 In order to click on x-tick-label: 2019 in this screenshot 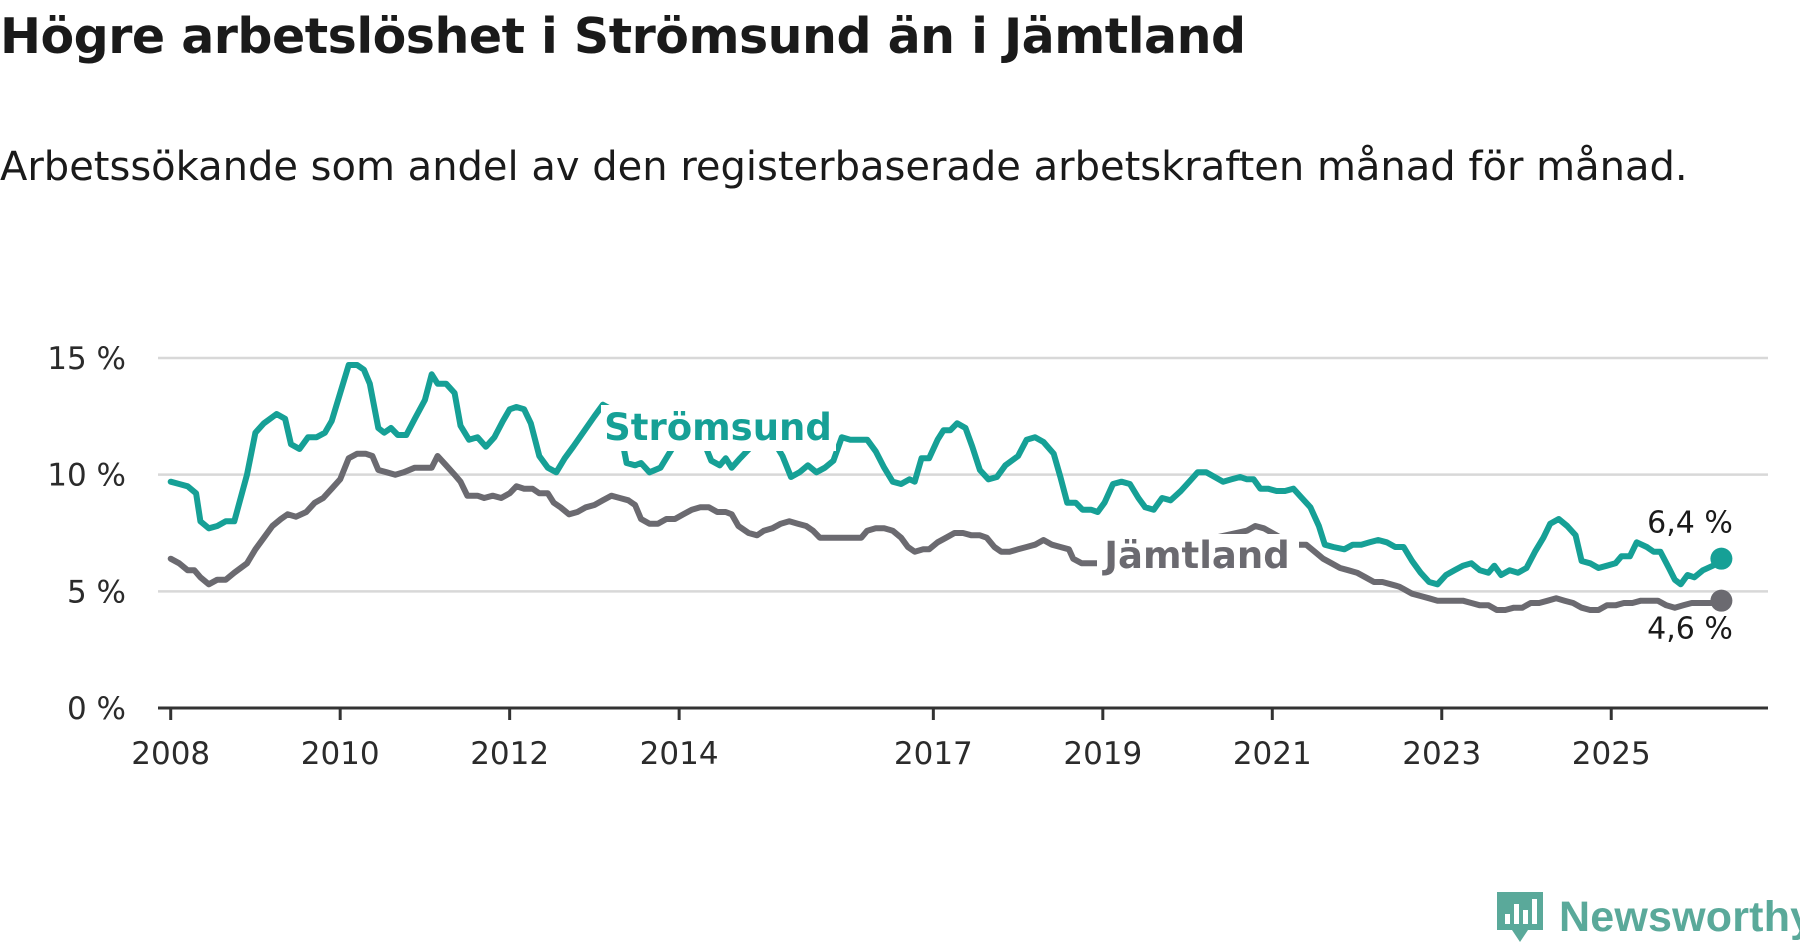, I will do `click(1102, 754)`.